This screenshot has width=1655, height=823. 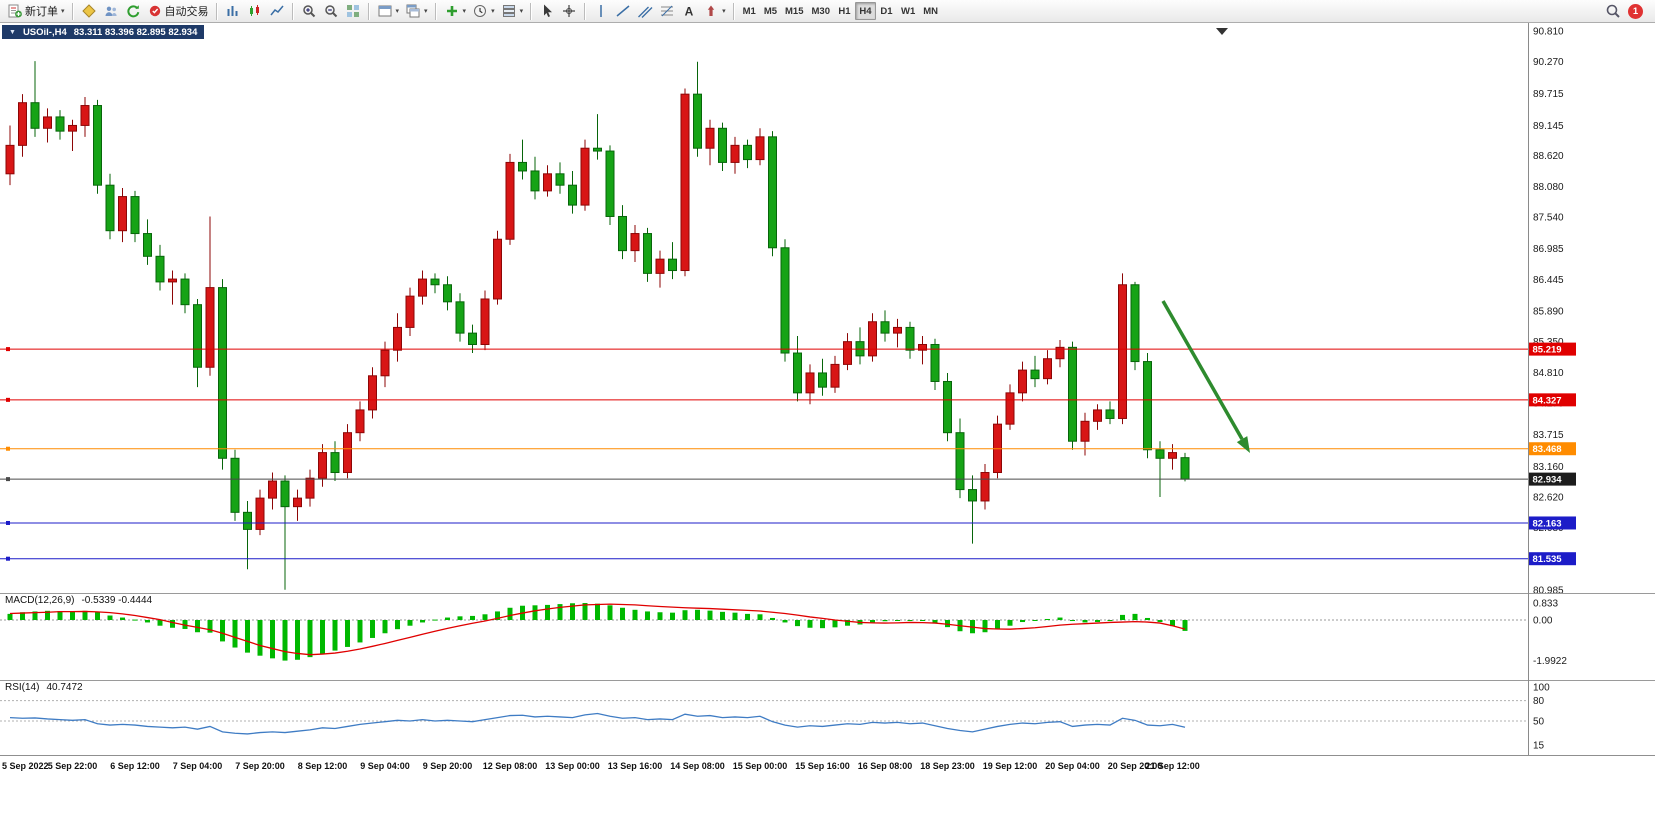 I want to click on channel-button, so click(x=645, y=11).